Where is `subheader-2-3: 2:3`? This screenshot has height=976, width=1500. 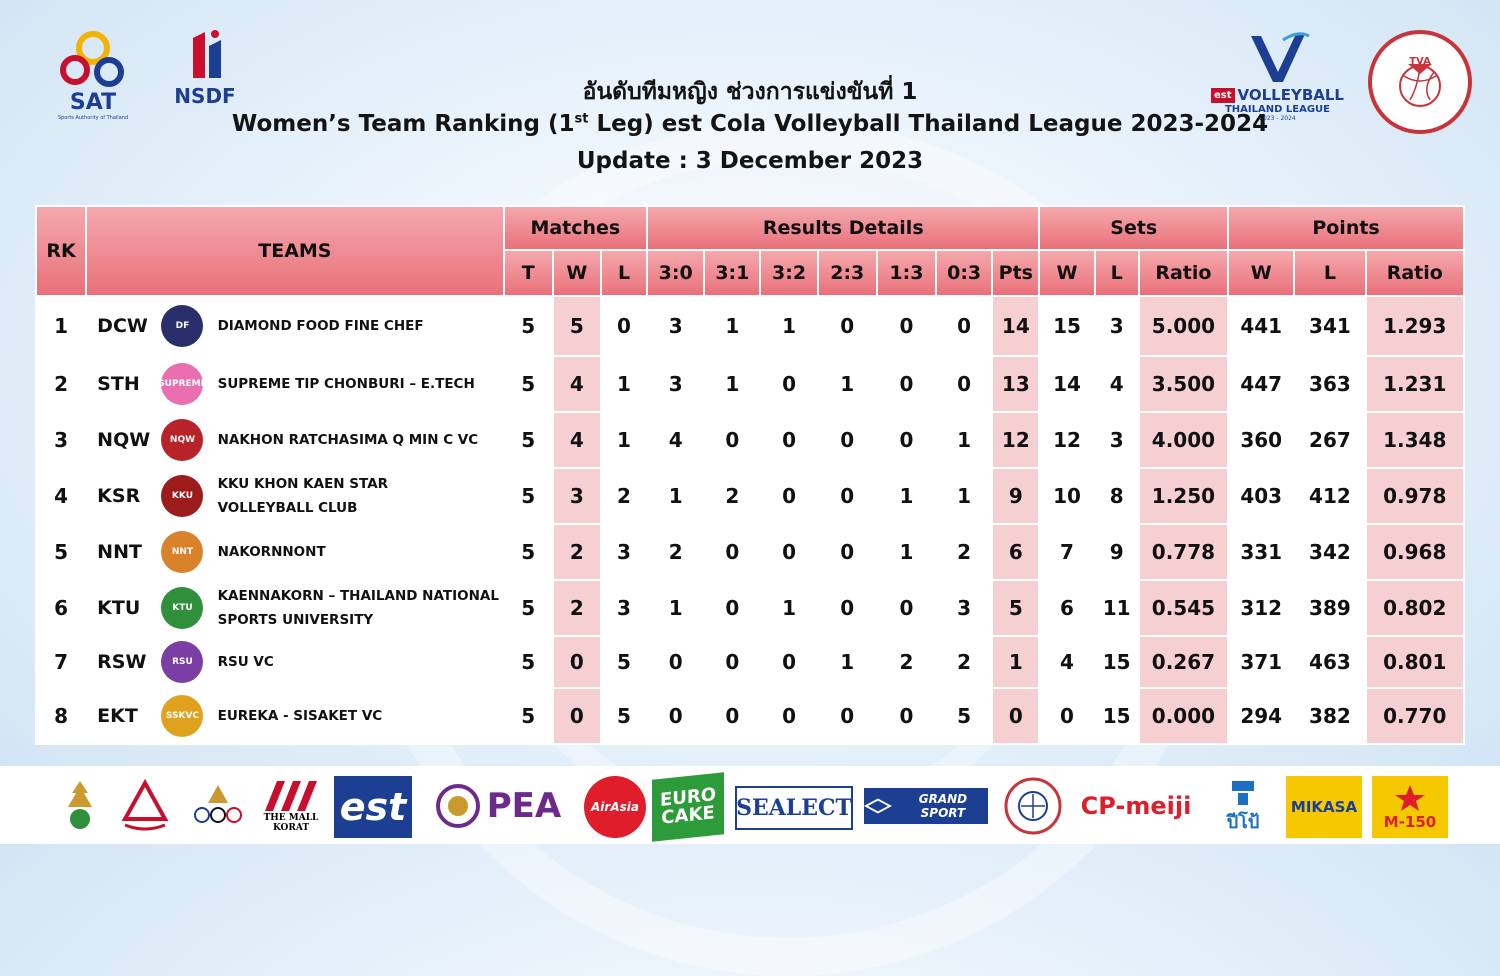 subheader-2-3: 2:3 is located at coordinates (847, 273).